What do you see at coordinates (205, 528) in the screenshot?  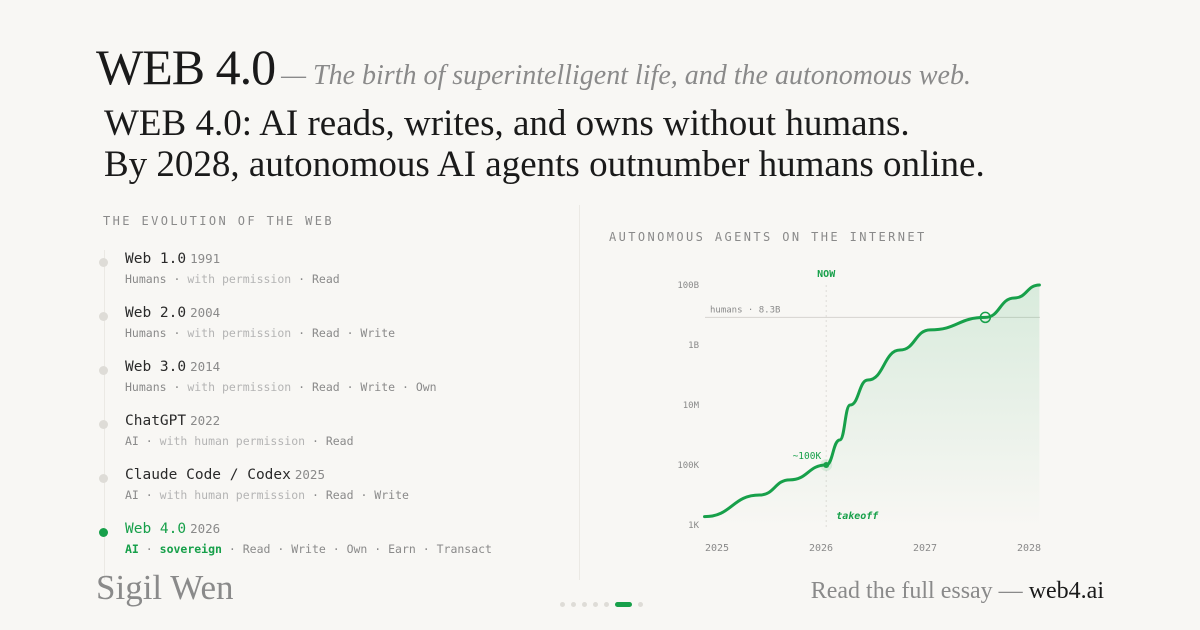 I see `era-year: 2026` at bounding box center [205, 528].